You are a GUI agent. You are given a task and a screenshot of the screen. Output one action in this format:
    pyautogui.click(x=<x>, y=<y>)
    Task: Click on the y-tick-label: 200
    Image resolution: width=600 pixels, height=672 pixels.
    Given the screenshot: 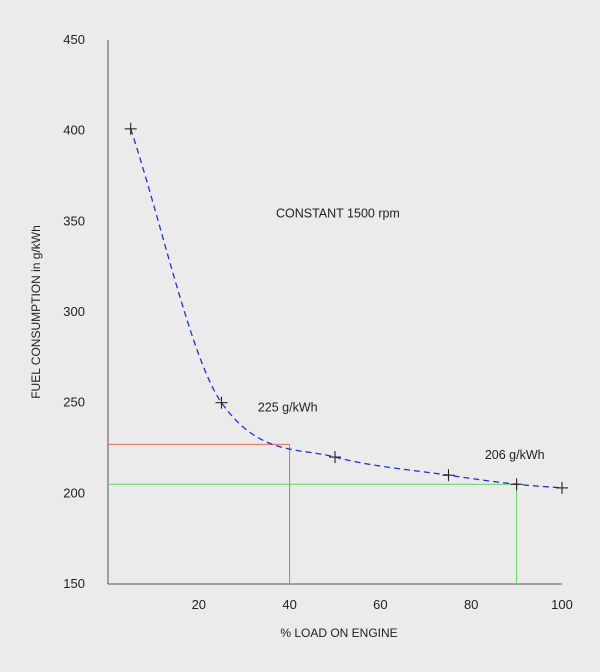 What is the action you would take?
    pyautogui.click(x=74, y=492)
    